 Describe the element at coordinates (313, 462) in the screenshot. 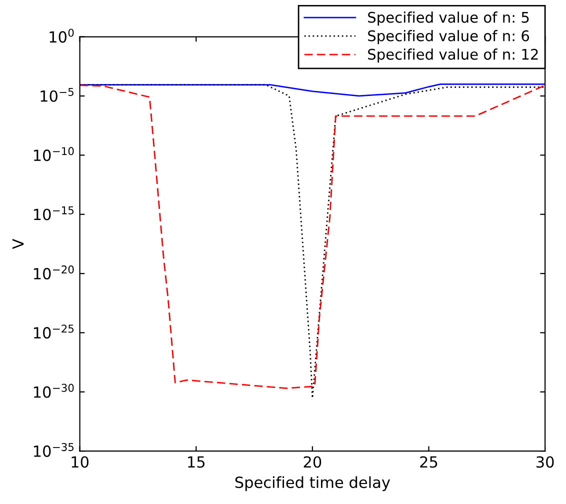

I see `x-tick-label: 20` at that location.